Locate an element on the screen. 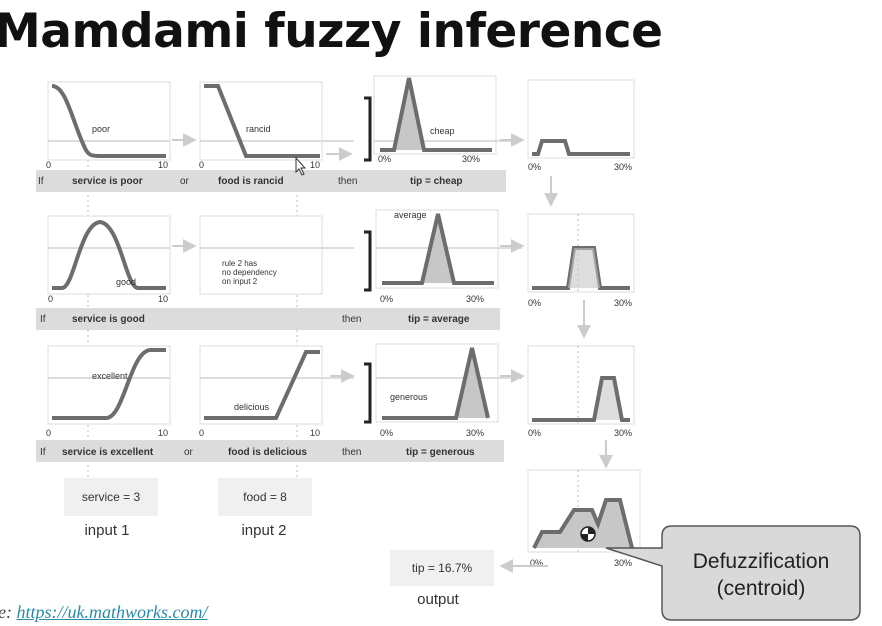 This screenshot has height=626, width=882. output-value: tip = 16.7% is located at coordinates (442, 568).